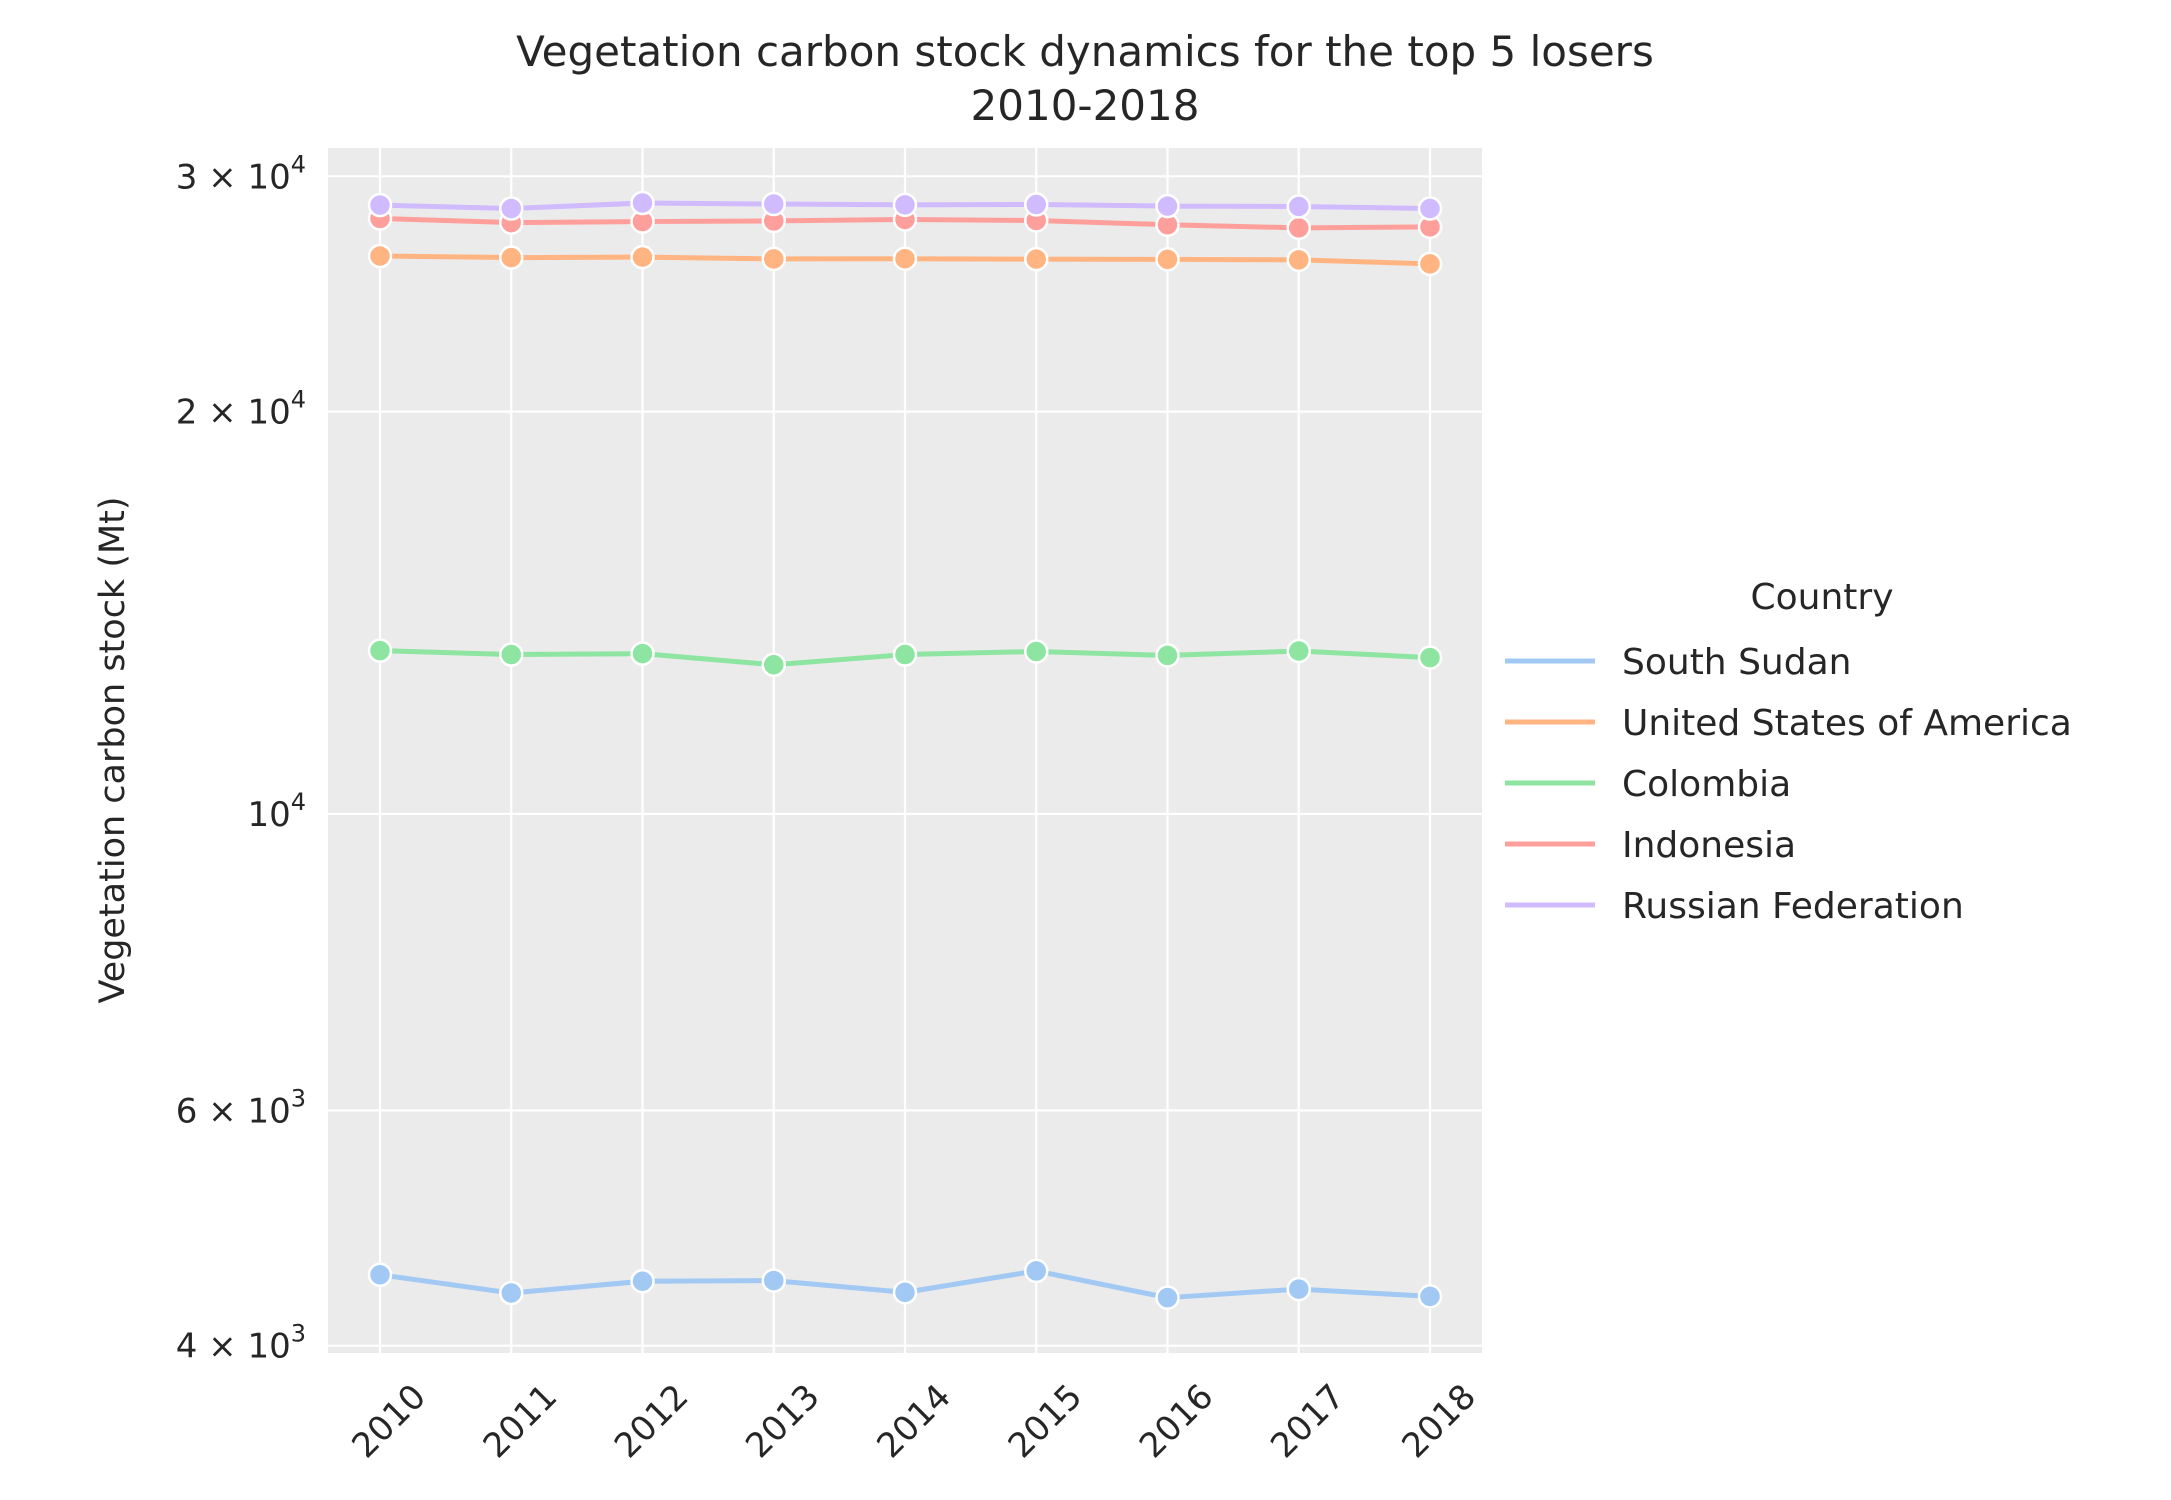 This screenshot has height=1500, width=2171. I want to click on y-tick-label: 4 × 103, so click(241, 1343).